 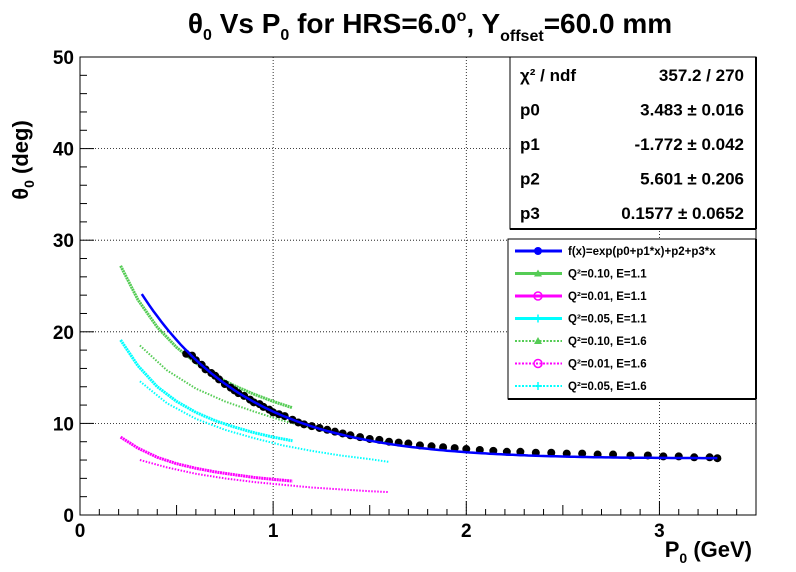 I want to click on legend-label: f(x)=exp(p0+p1*x)+p2+p3*x, so click(x=642, y=252).